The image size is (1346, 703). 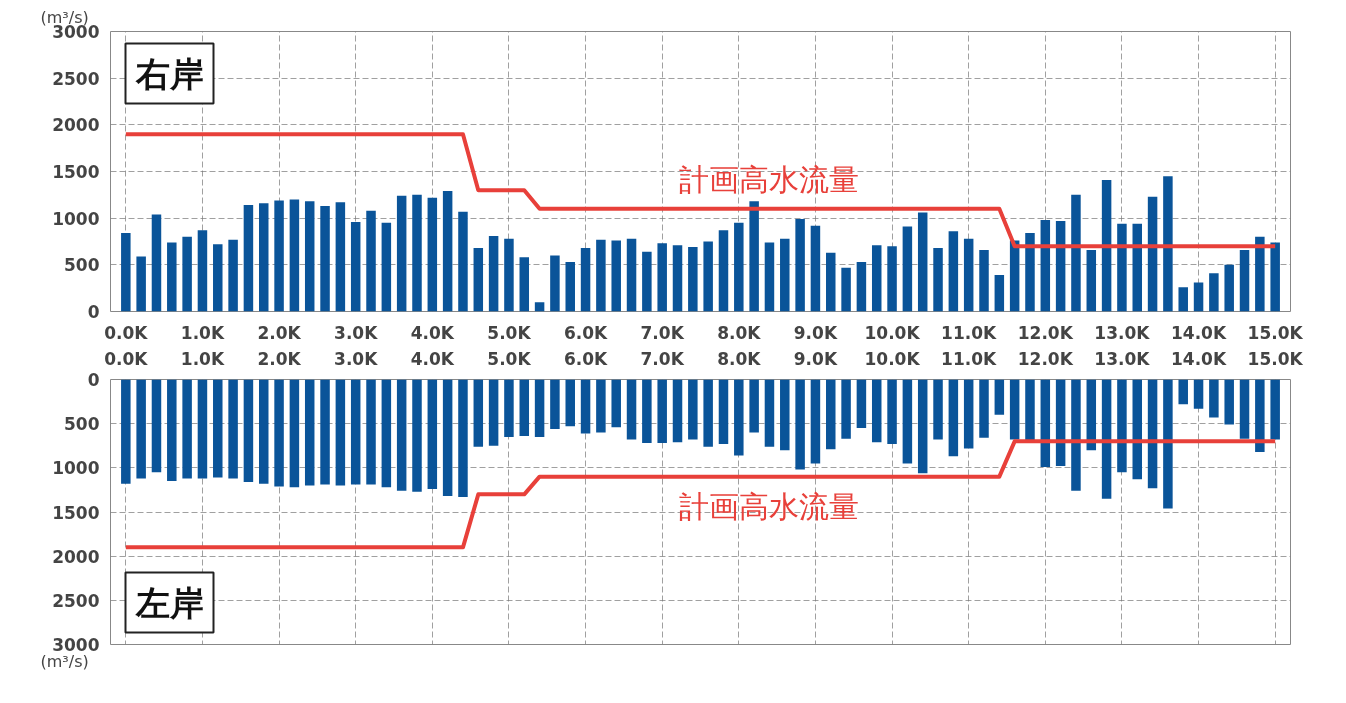 I want to click on x-tick-label: 8.0K, so click(x=739, y=332).